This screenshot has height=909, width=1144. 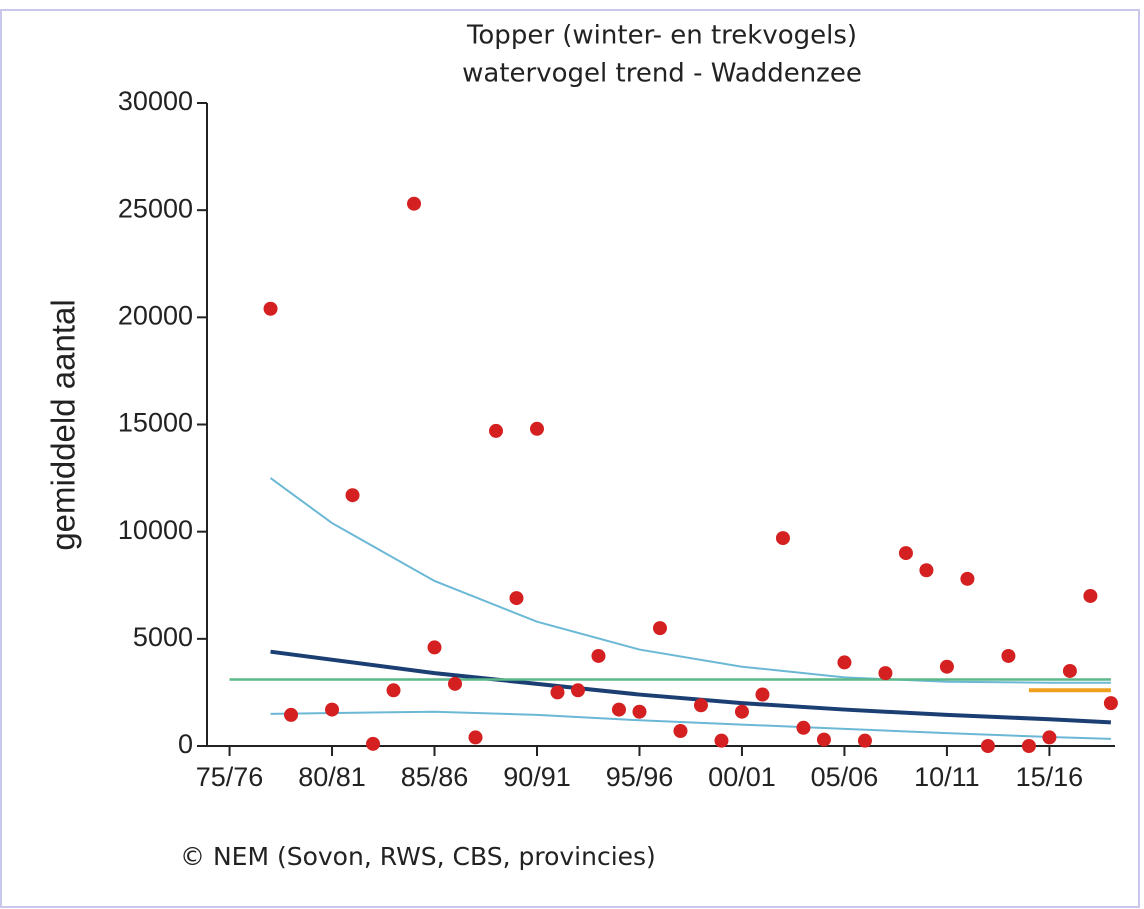 What do you see at coordinates (163, 637) in the screenshot?
I see `y-tick-label: 5000` at bounding box center [163, 637].